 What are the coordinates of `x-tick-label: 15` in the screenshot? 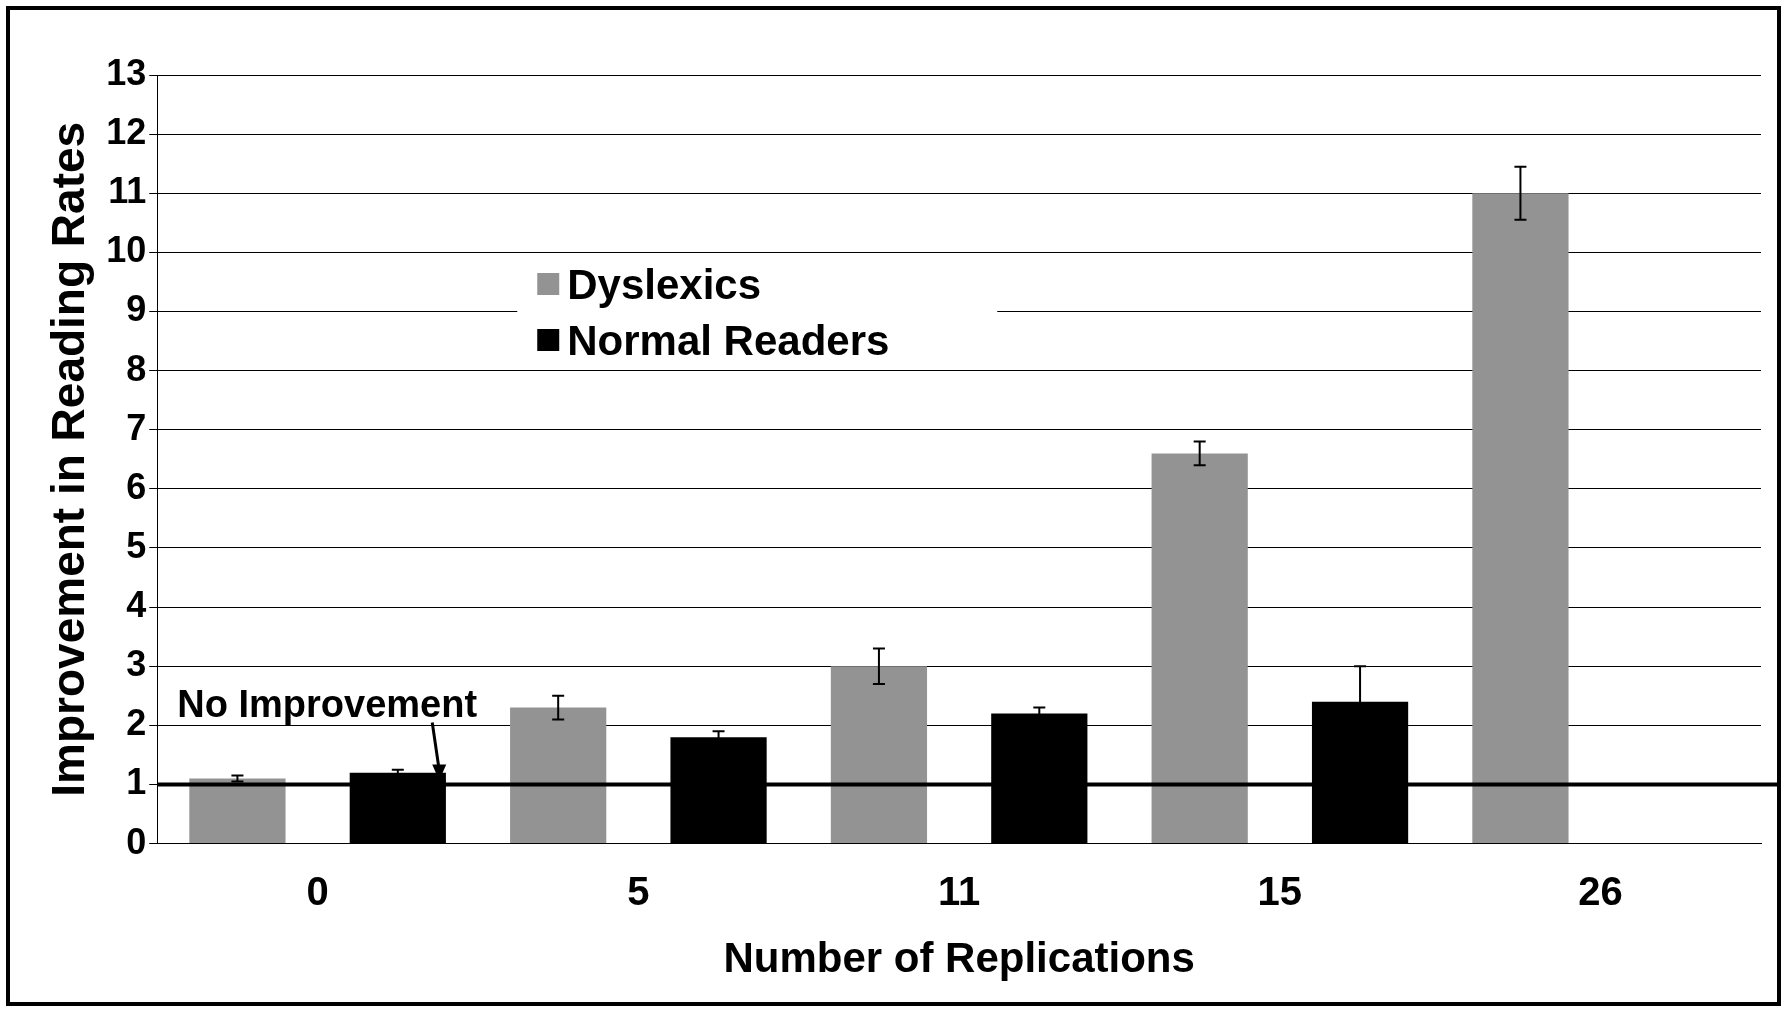 It's located at (1280, 890).